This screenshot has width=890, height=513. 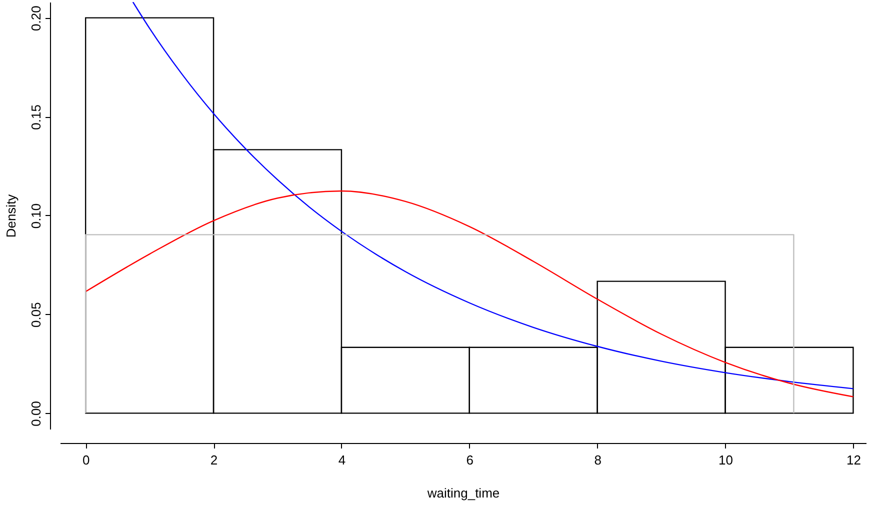 I want to click on y-tick-label: 0.05, so click(x=36, y=315).